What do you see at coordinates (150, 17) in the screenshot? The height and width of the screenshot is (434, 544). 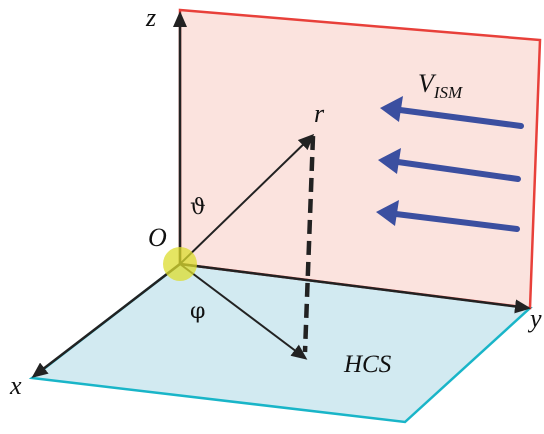 I see `axis-z-label: z` at bounding box center [150, 17].